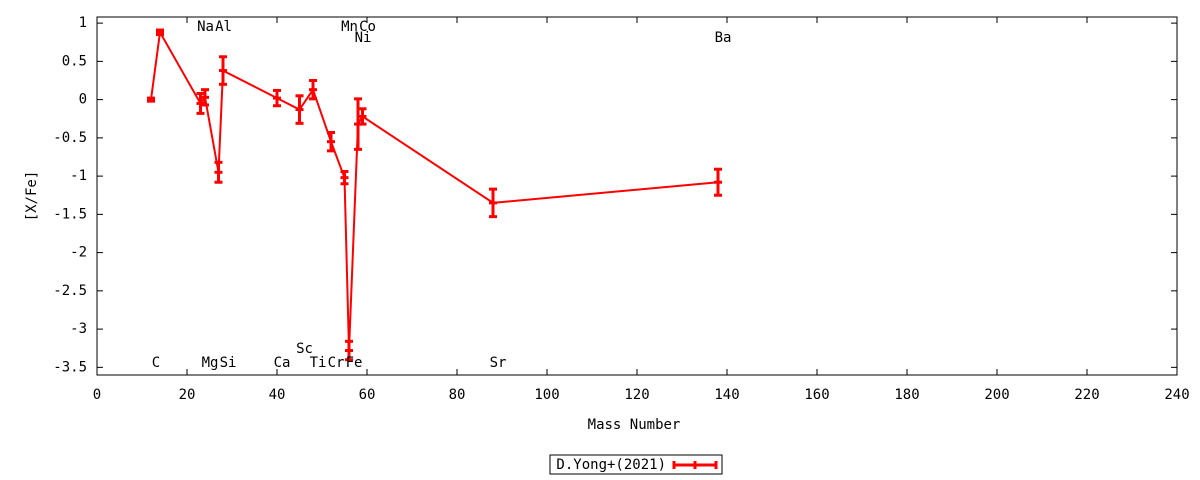 The height and width of the screenshot is (480, 1200). I want to click on element-label: Sr, so click(498, 363).